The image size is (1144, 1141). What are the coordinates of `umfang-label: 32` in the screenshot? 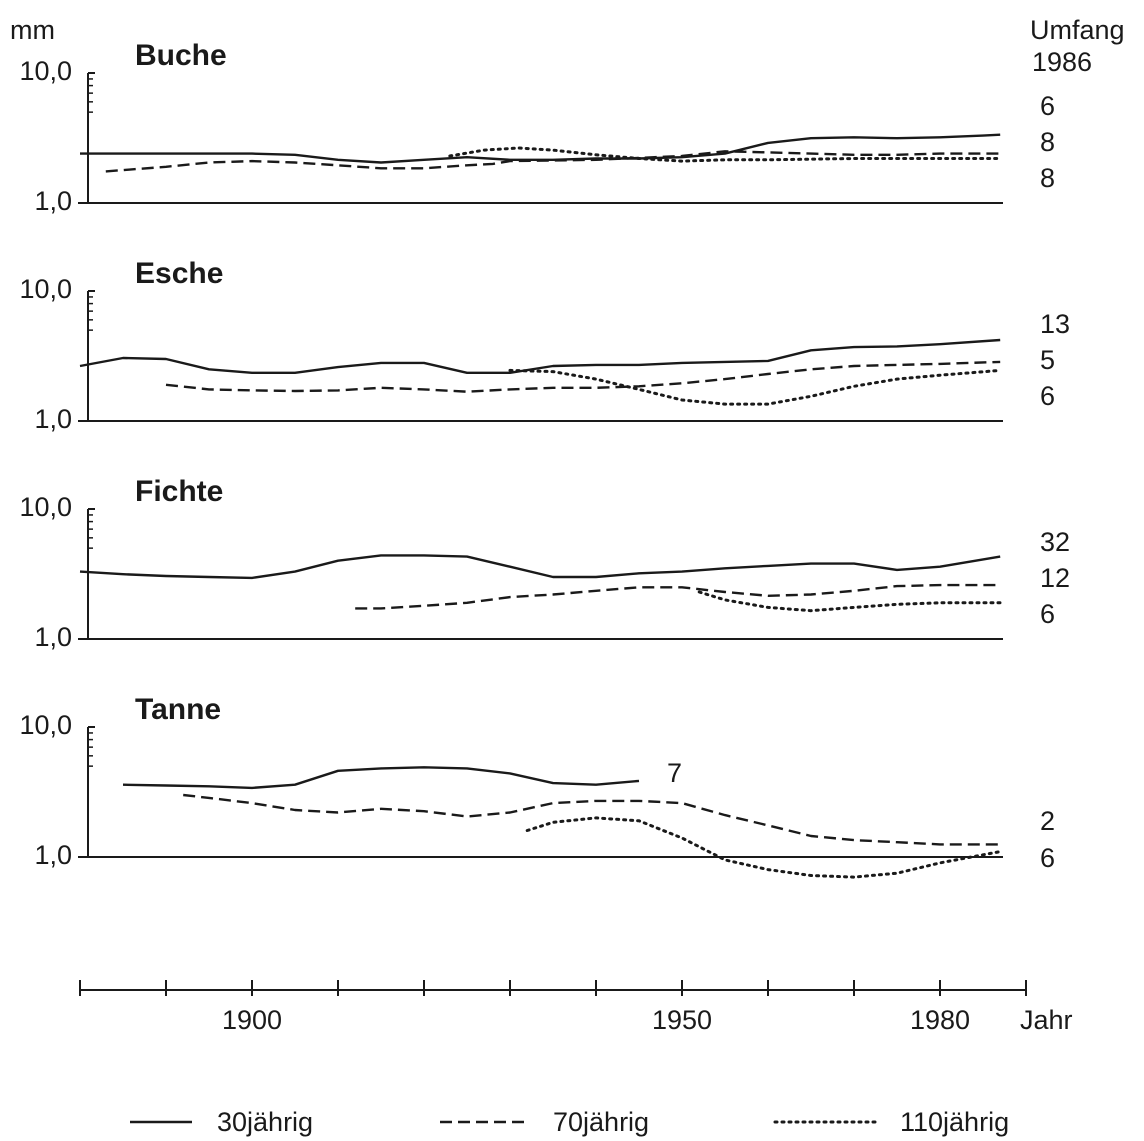 It's located at (1055, 542).